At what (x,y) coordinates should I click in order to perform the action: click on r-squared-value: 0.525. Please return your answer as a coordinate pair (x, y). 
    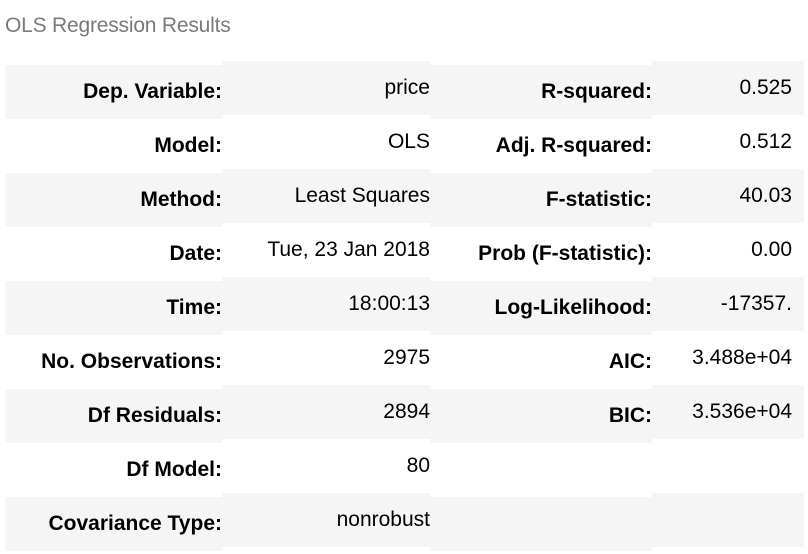
    Looking at the image, I should click on (765, 87).